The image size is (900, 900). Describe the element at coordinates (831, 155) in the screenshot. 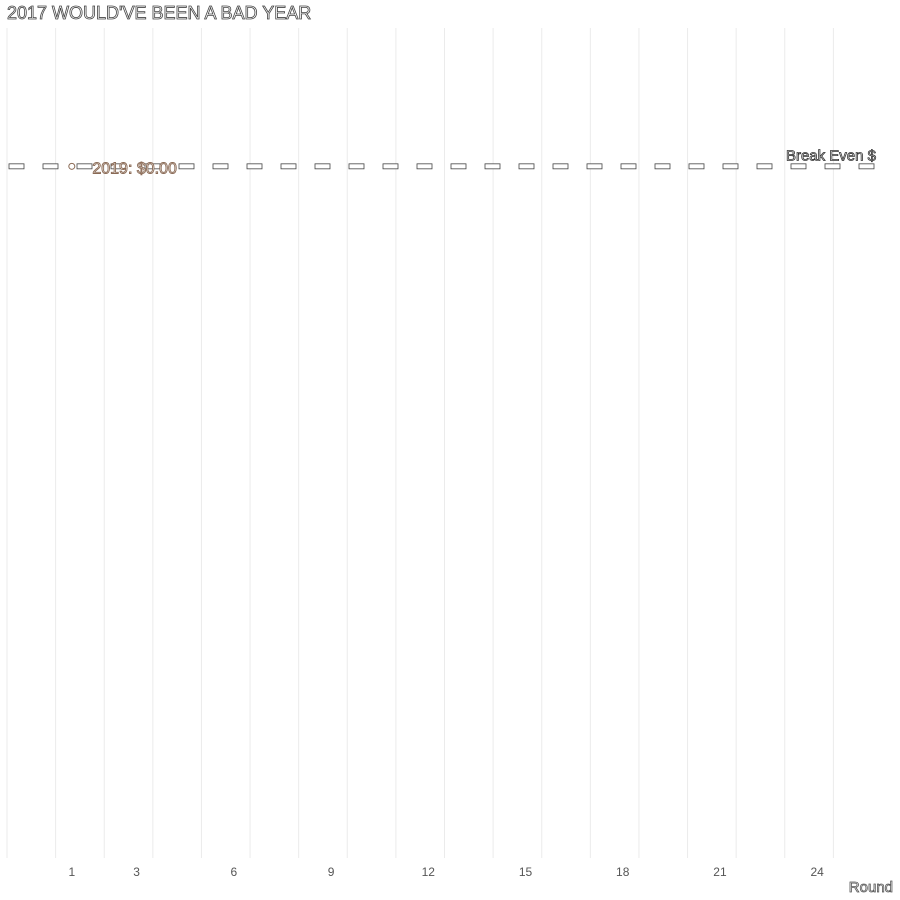

I see `break-even-label: Break Even $` at that location.